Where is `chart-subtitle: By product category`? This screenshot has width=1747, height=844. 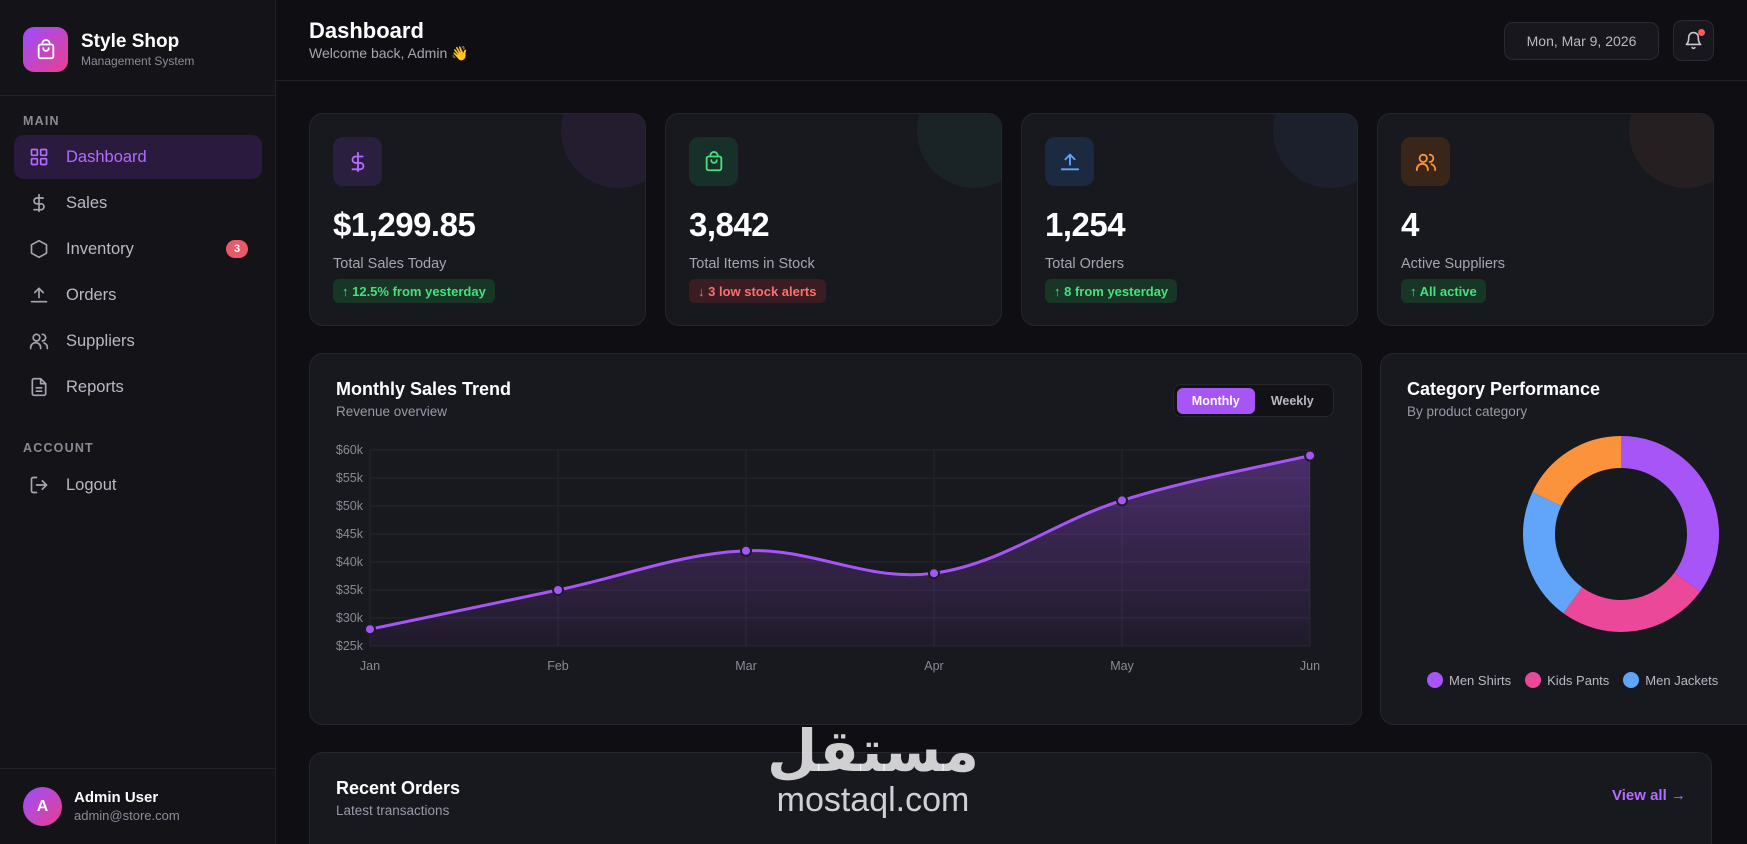
chart-subtitle: By product category is located at coordinates (1467, 411).